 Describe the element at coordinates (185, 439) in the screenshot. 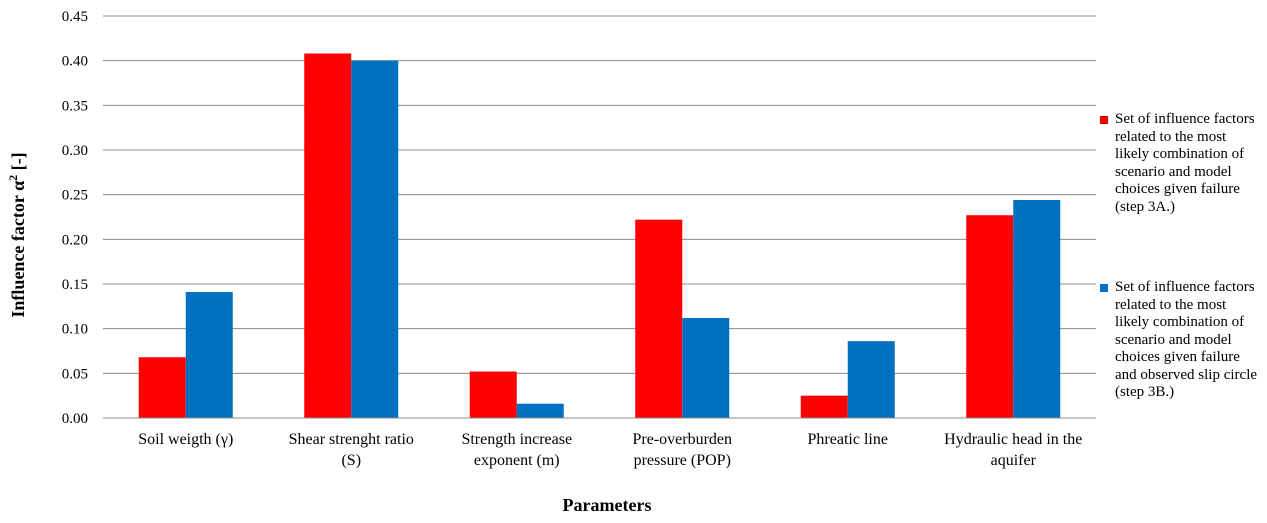

I see `x-tick-label: Soil weigth (γ)` at that location.